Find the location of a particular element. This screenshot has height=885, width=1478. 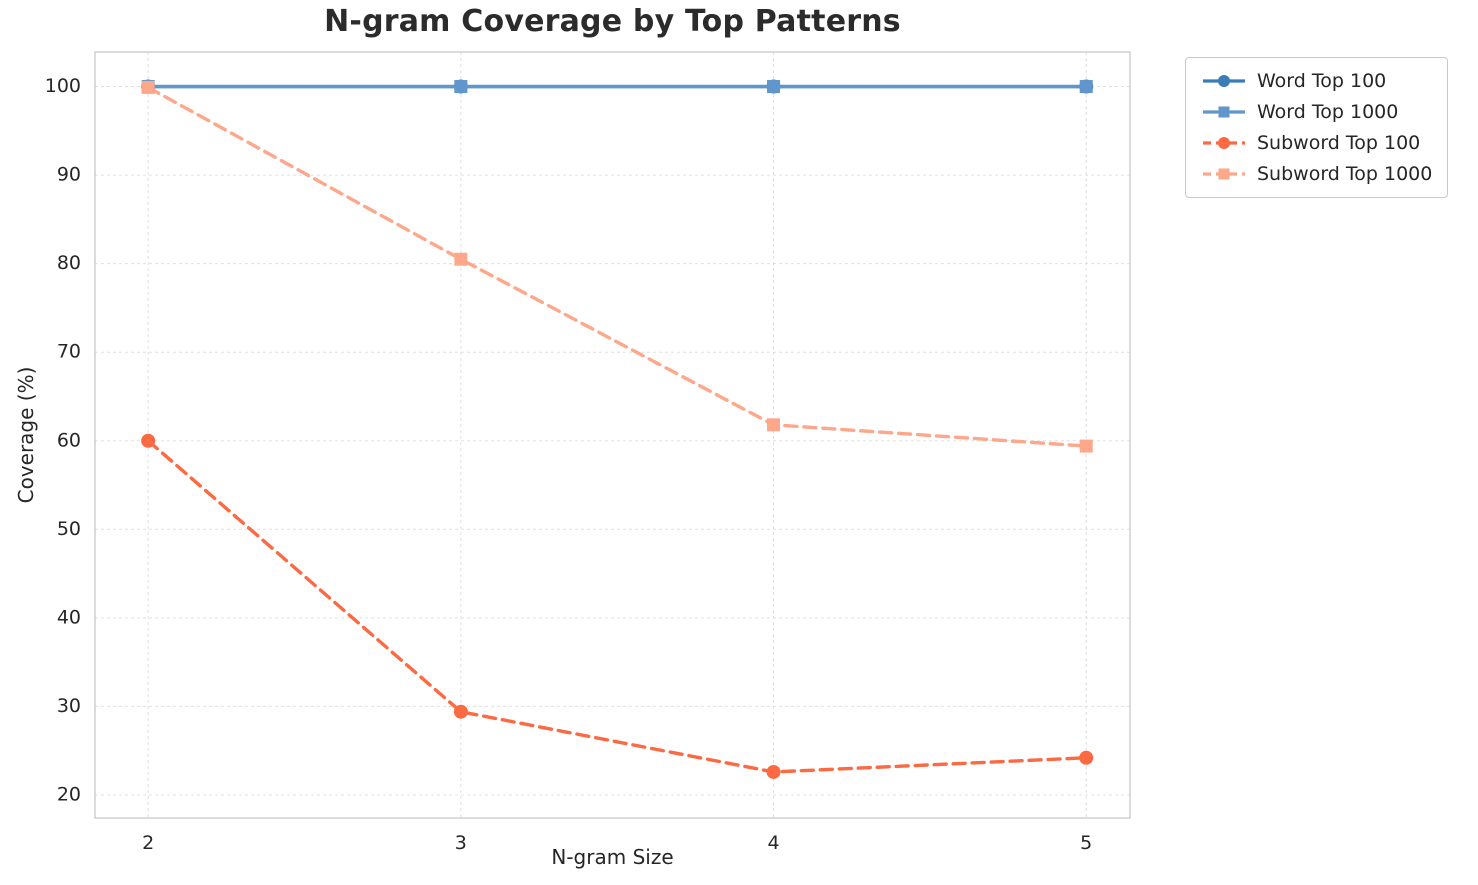

legend-label: Subword Top 100 is located at coordinates (1339, 143).